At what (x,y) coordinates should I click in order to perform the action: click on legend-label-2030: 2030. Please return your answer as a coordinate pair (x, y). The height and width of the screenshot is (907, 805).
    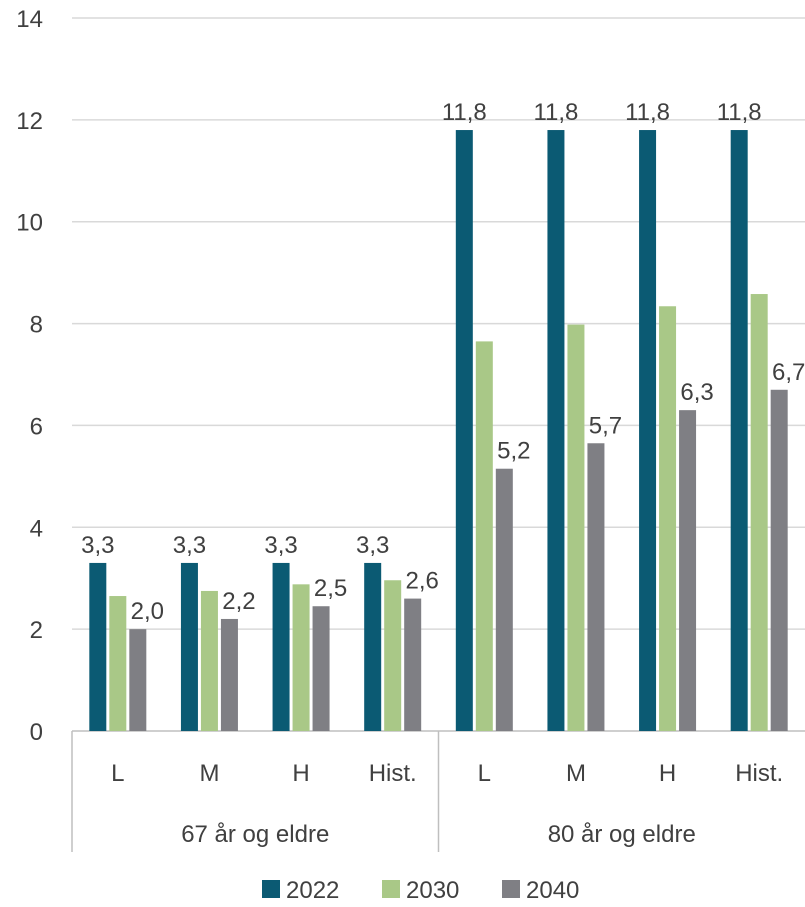
    Looking at the image, I should click on (432, 890).